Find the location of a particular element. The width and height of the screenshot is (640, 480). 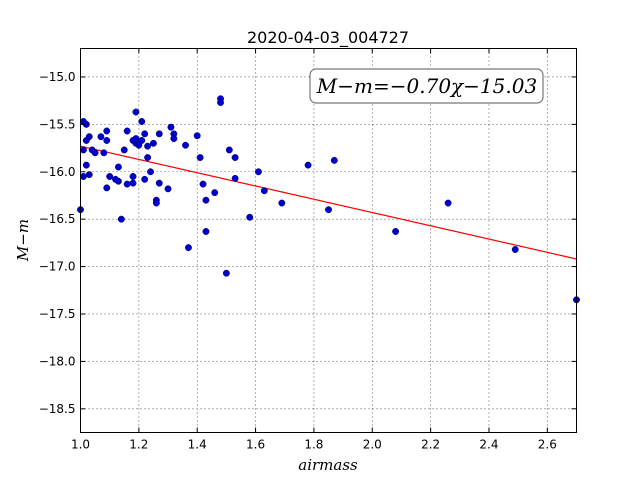

x-tick-label: 1.6 is located at coordinates (255, 445).